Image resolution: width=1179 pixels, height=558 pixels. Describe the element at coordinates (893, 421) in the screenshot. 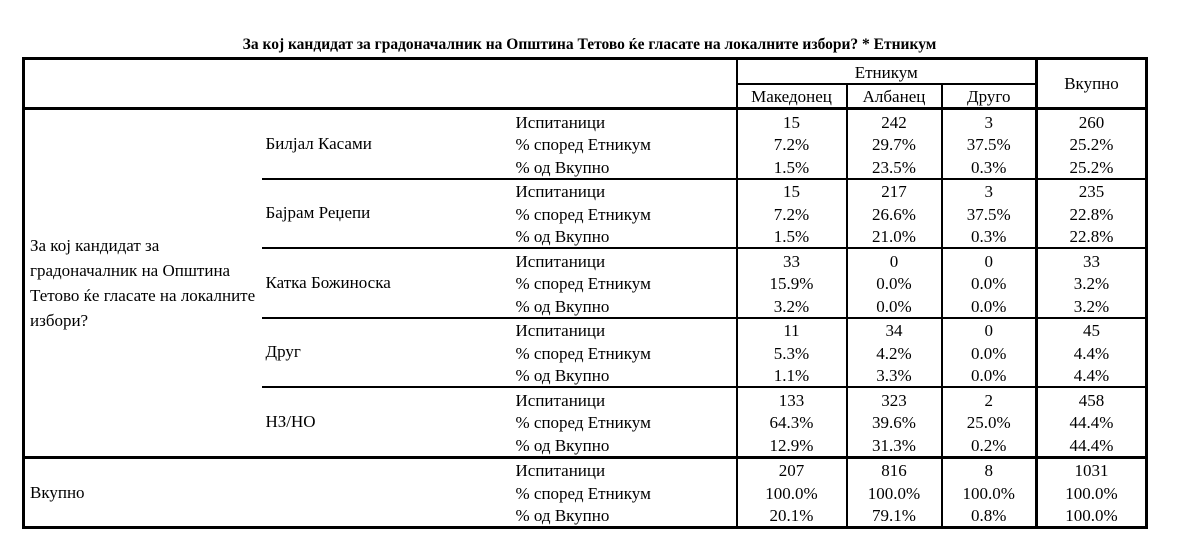

I see `cell-value: 39.6%` at that location.